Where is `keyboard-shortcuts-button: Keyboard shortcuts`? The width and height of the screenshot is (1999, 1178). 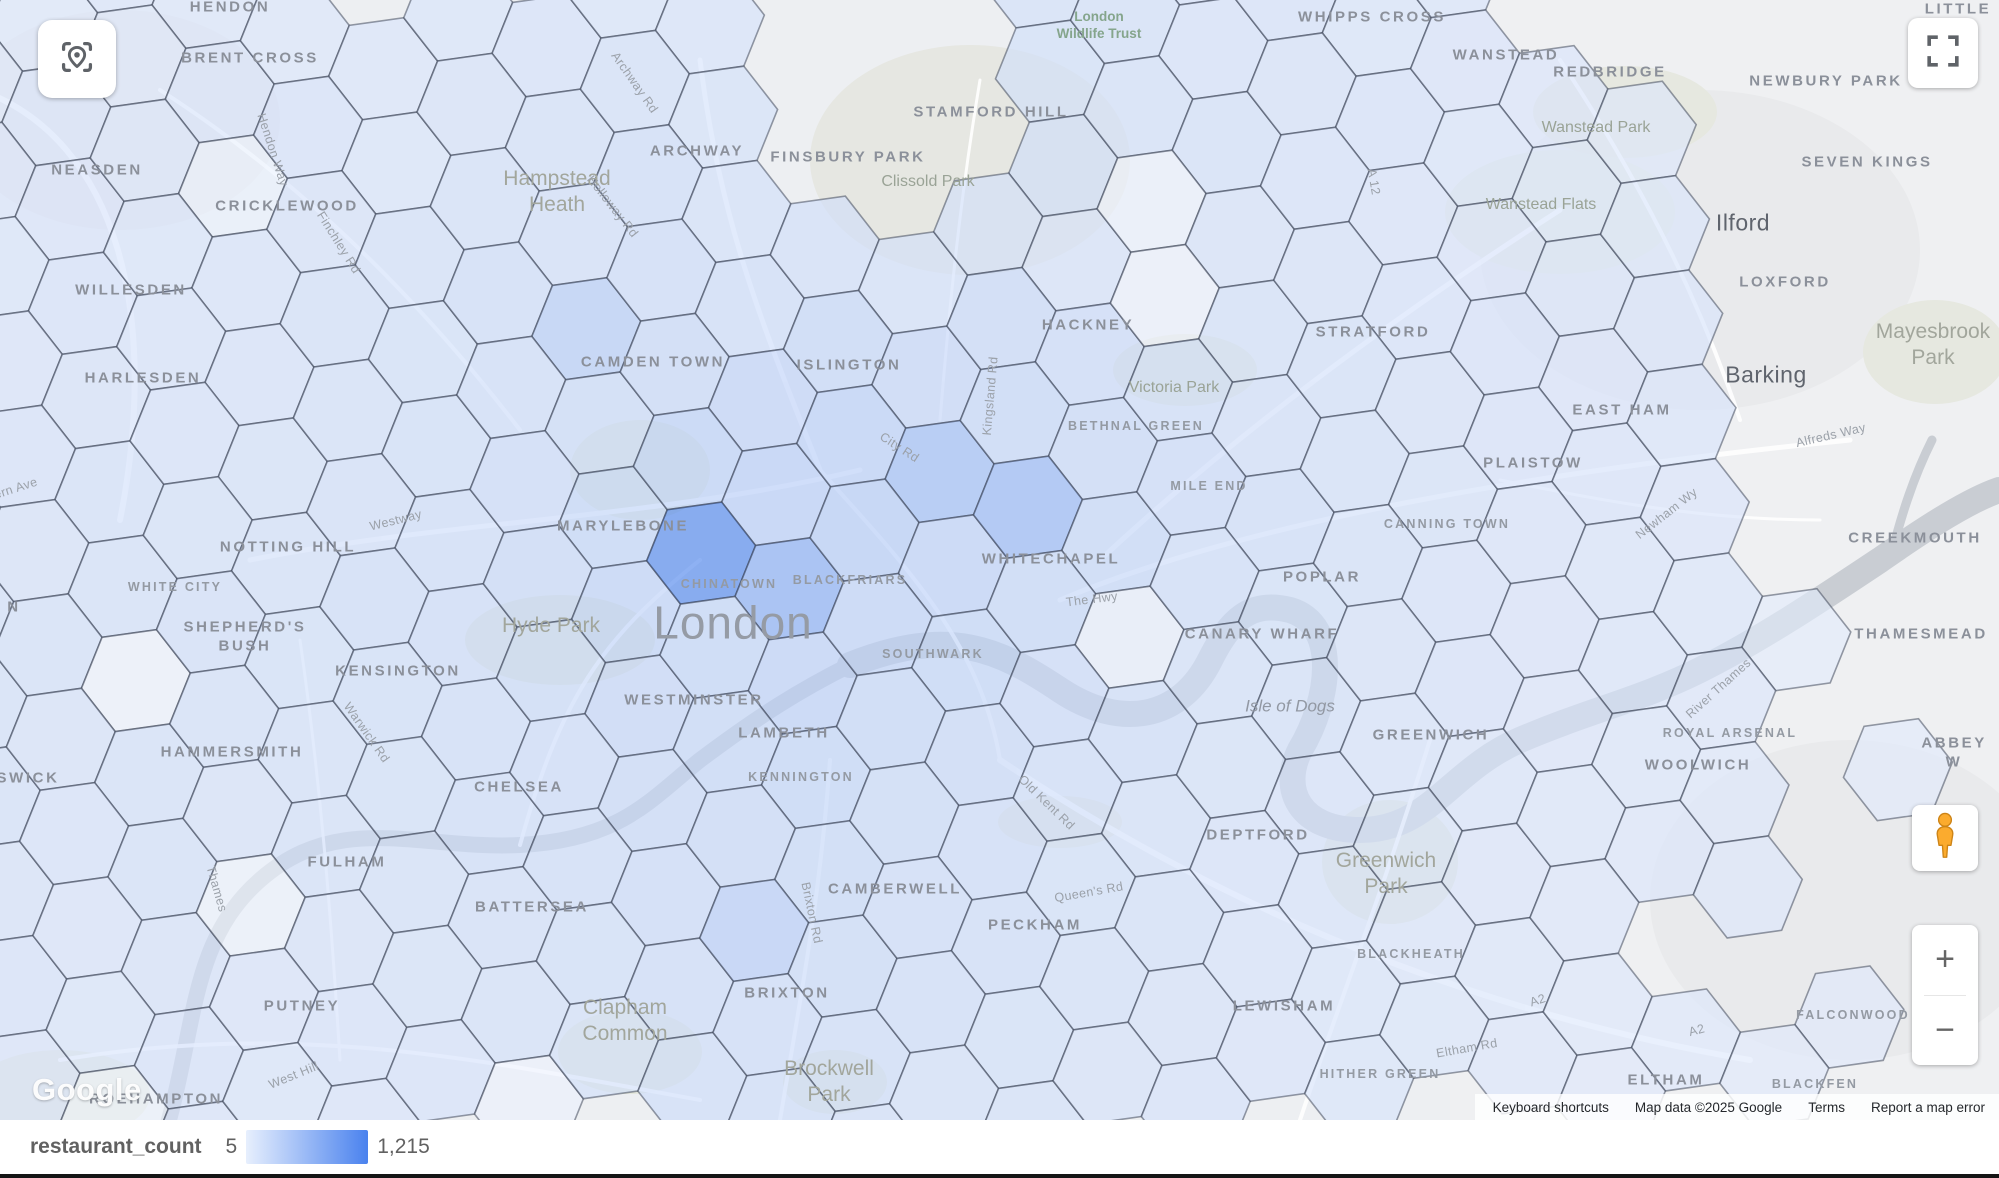
keyboard-shortcuts-button: Keyboard shortcuts is located at coordinates (1550, 1107).